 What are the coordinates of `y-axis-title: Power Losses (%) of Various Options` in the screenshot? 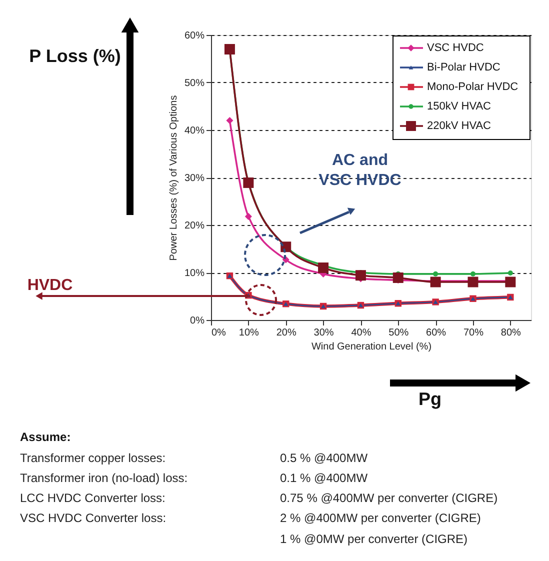 It's located at (174, 178).